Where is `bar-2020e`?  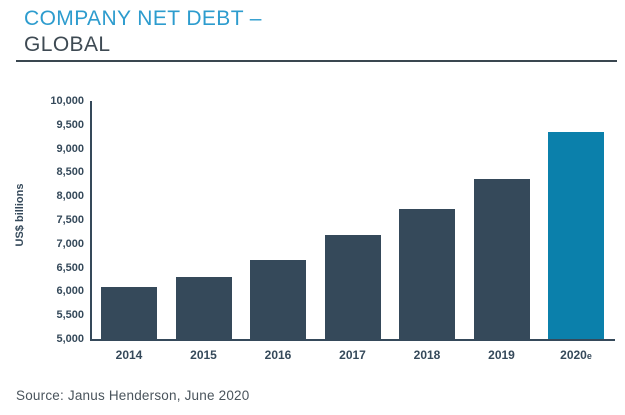 bar-2020e is located at coordinates (576, 235).